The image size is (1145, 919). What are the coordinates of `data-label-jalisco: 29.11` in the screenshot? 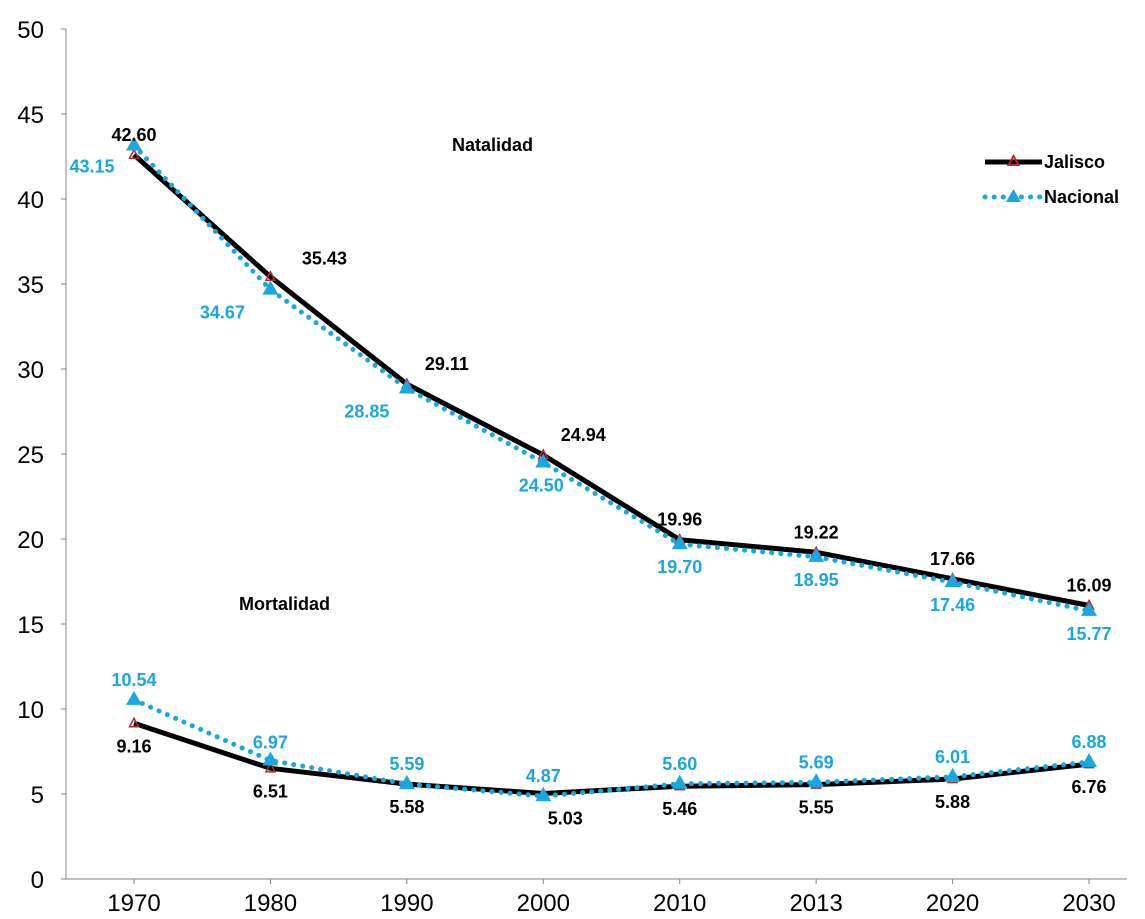 It's located at (447, 364).